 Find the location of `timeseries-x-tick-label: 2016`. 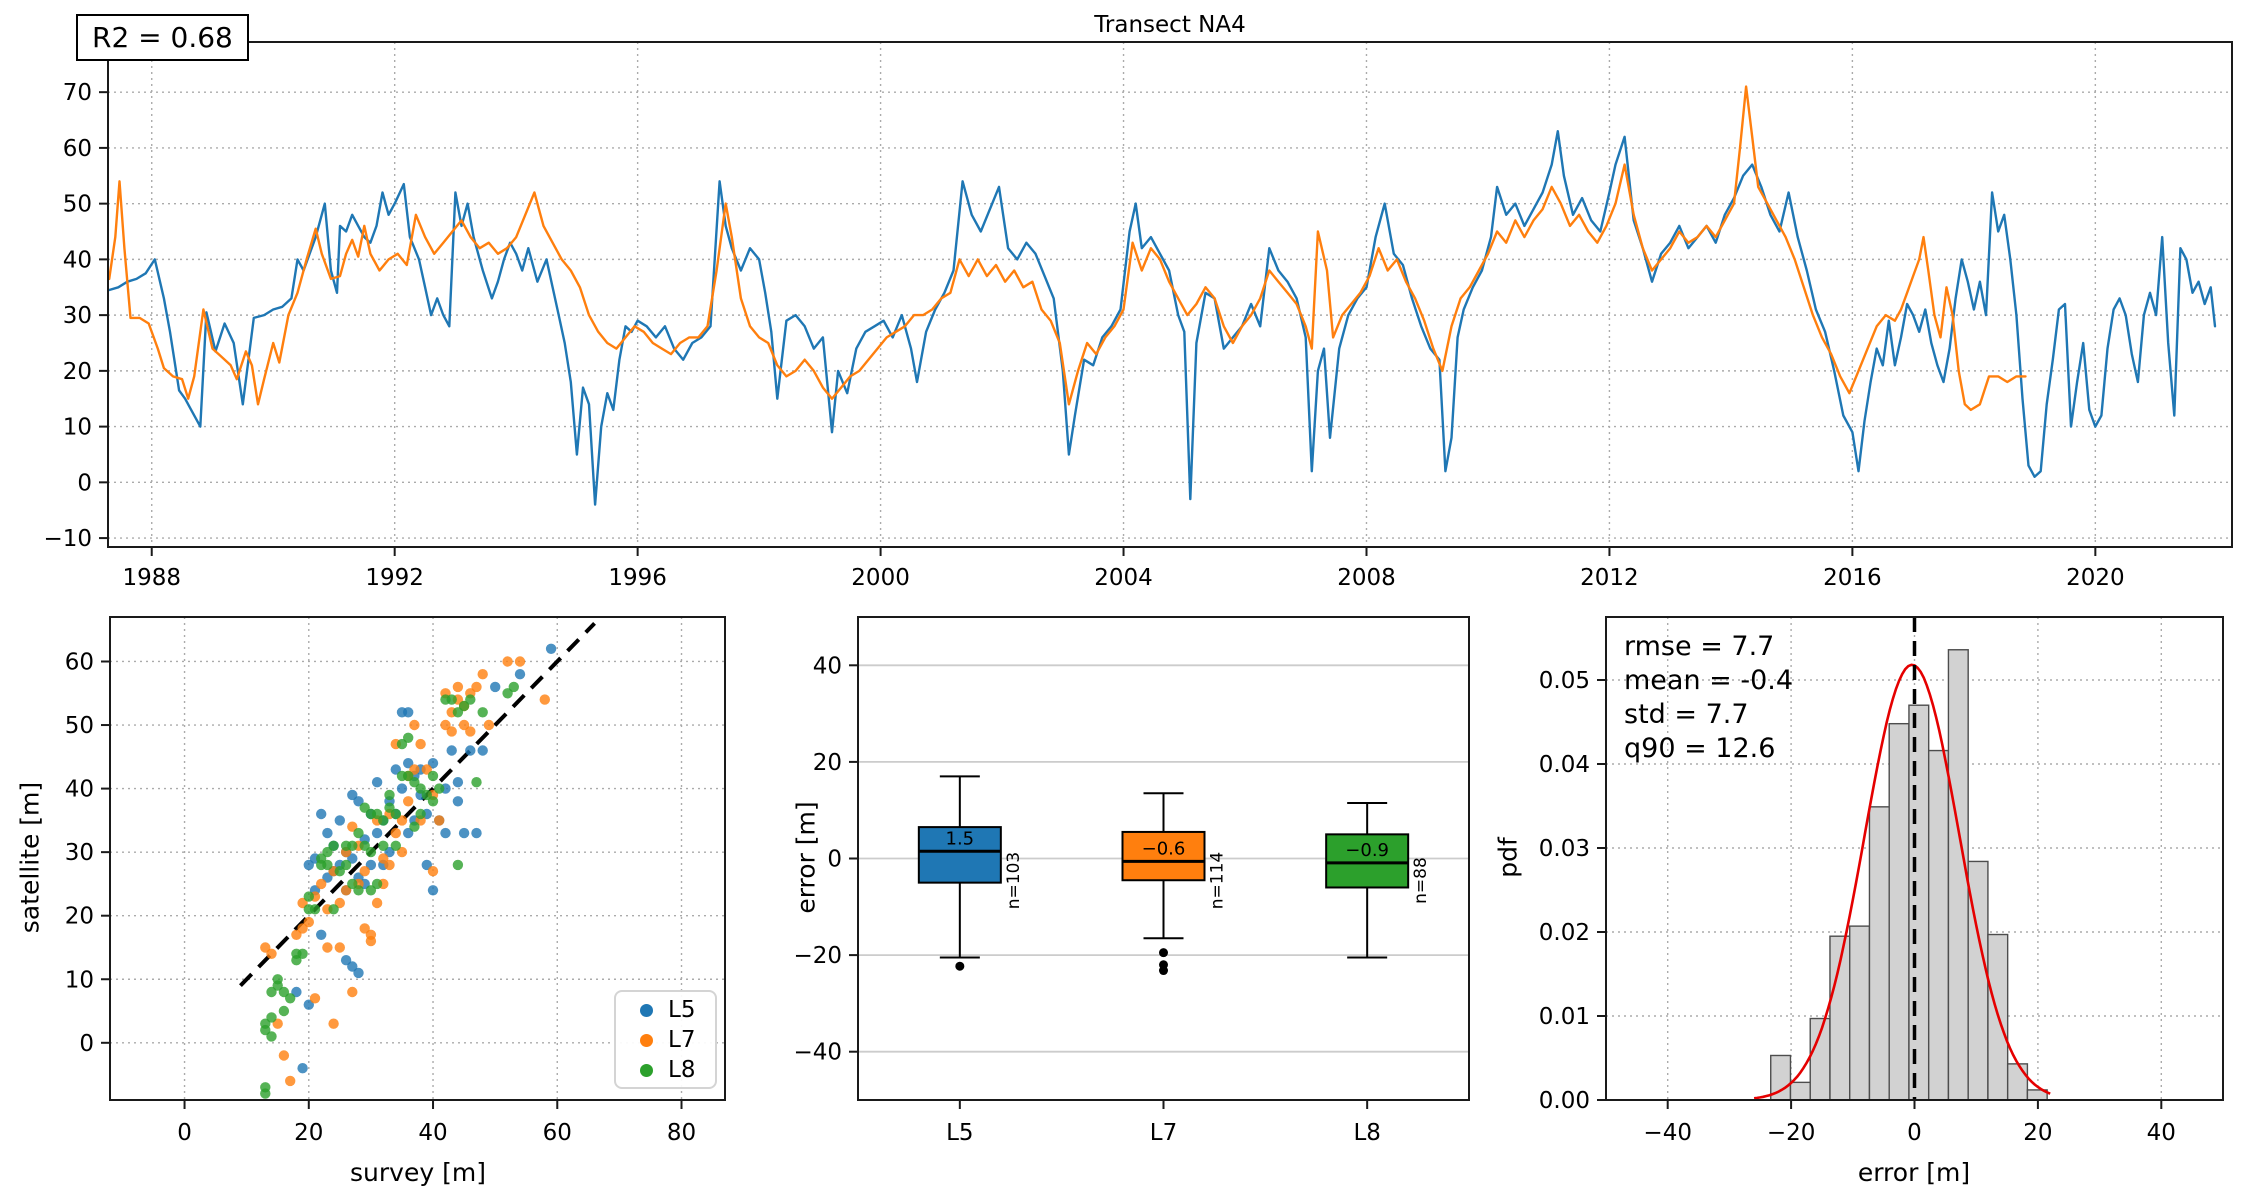

timeseries-x-tick-label: 2016 is located at coordinates (1852, 578).